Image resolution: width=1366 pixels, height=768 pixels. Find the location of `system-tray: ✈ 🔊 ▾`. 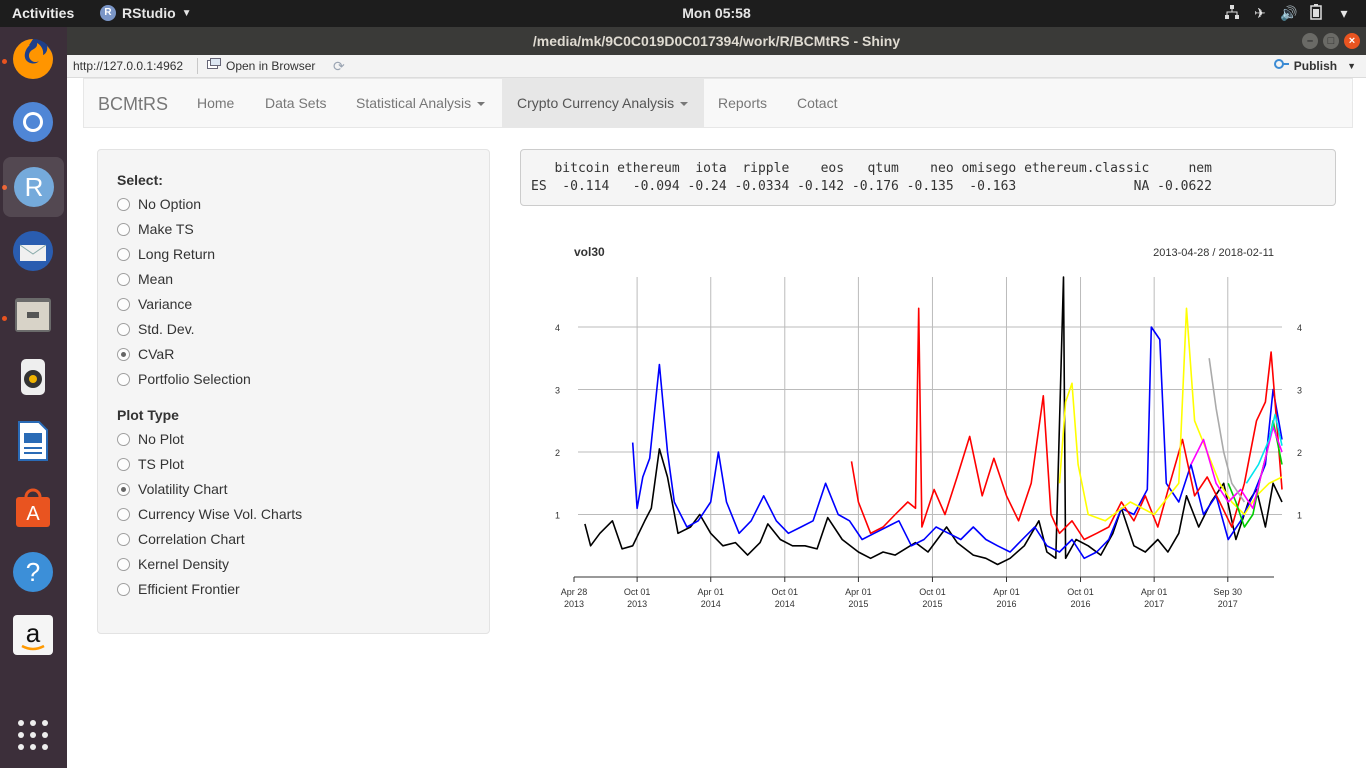

system-tray: ✈ 🔊 ▾ is located at coordinates (1288, 13).